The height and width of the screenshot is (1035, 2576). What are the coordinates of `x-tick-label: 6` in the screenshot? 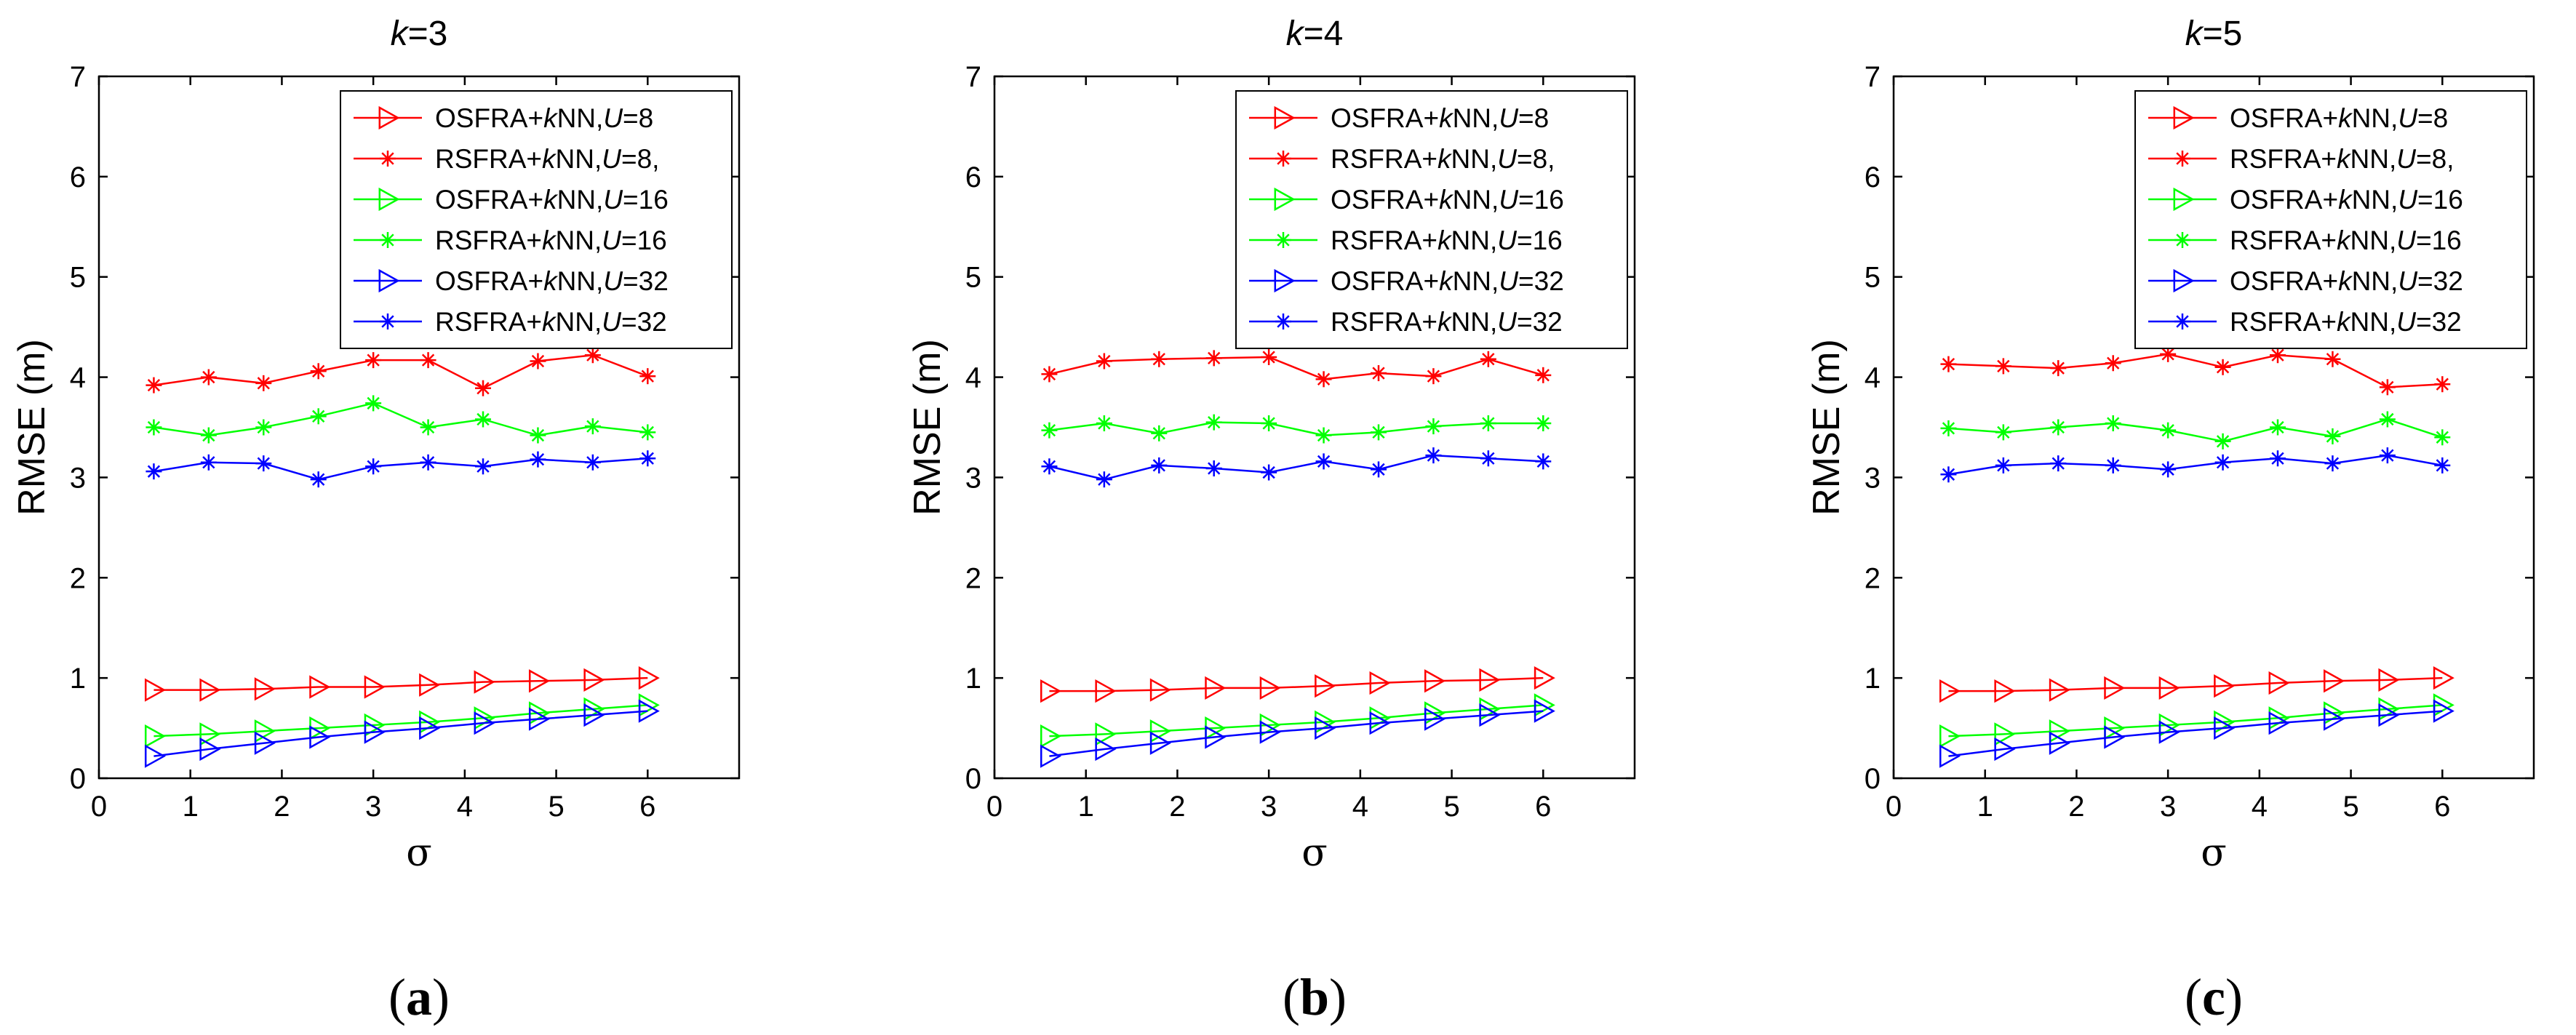 It's located at (1543, 807).